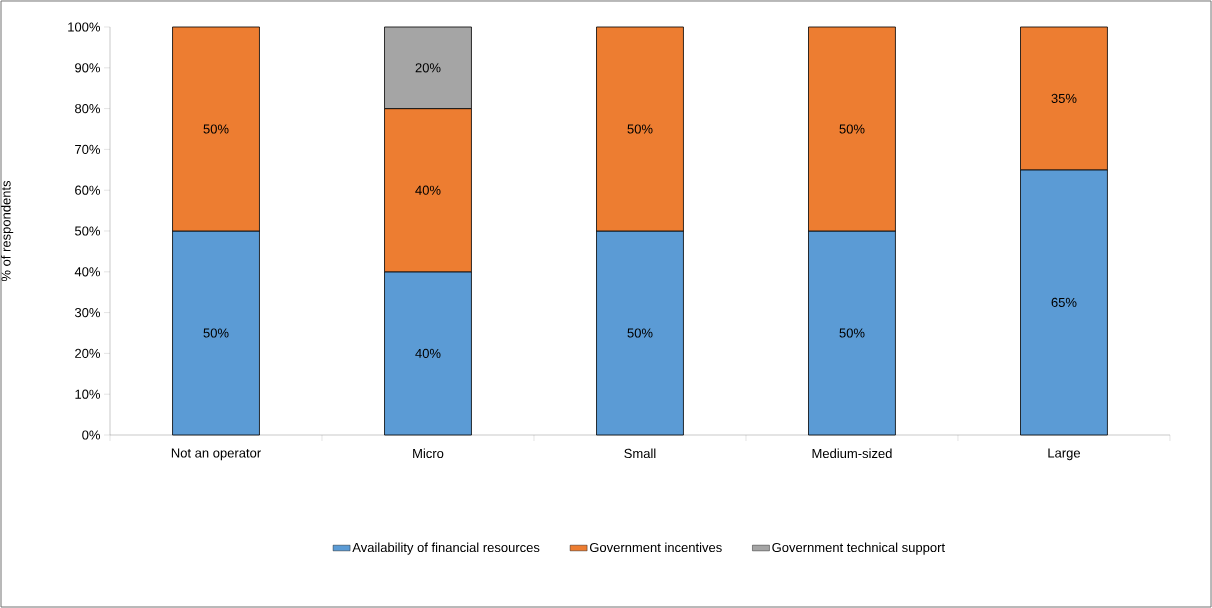 Image resolution: width=1212 pixels, height=608 pixels. What do you see at coordinates (1064, 302) in the screenshot?
I see `data-label: 65%` at bounding box center [1064, 302].